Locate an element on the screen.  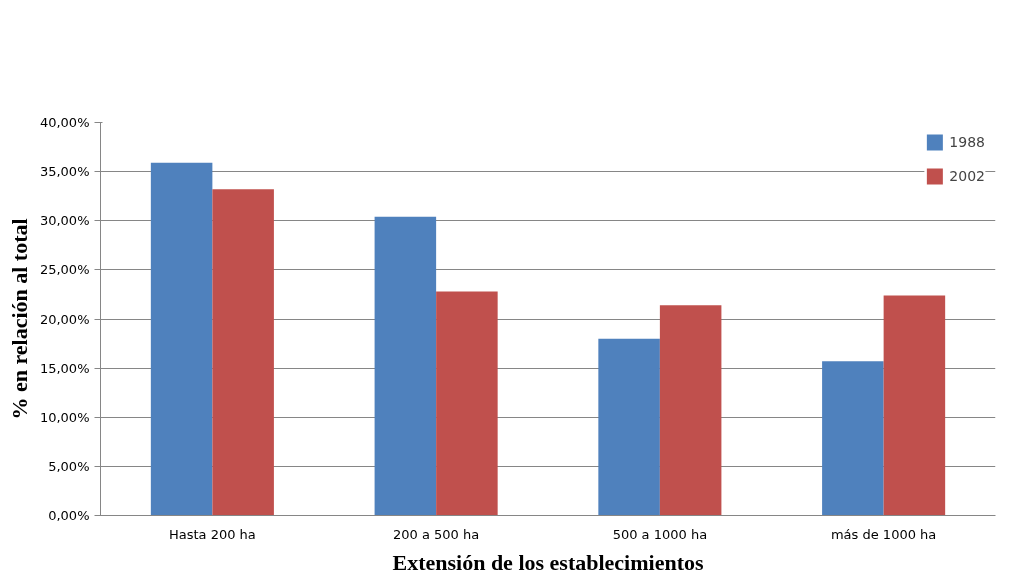
y-tick-label: 35,00% is located at coordinates (64, 172).